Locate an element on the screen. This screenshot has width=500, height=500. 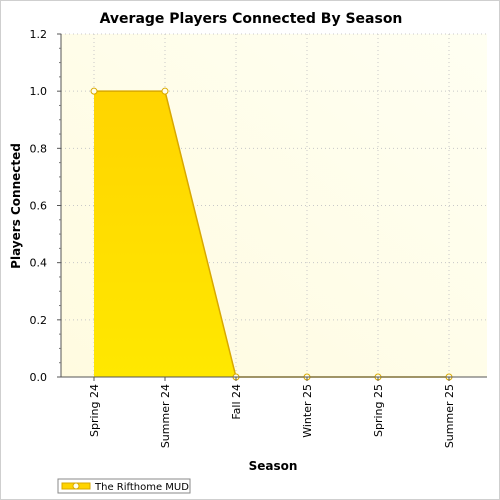
y-axis-title: Players Connected is located at coordinates (16, 206).